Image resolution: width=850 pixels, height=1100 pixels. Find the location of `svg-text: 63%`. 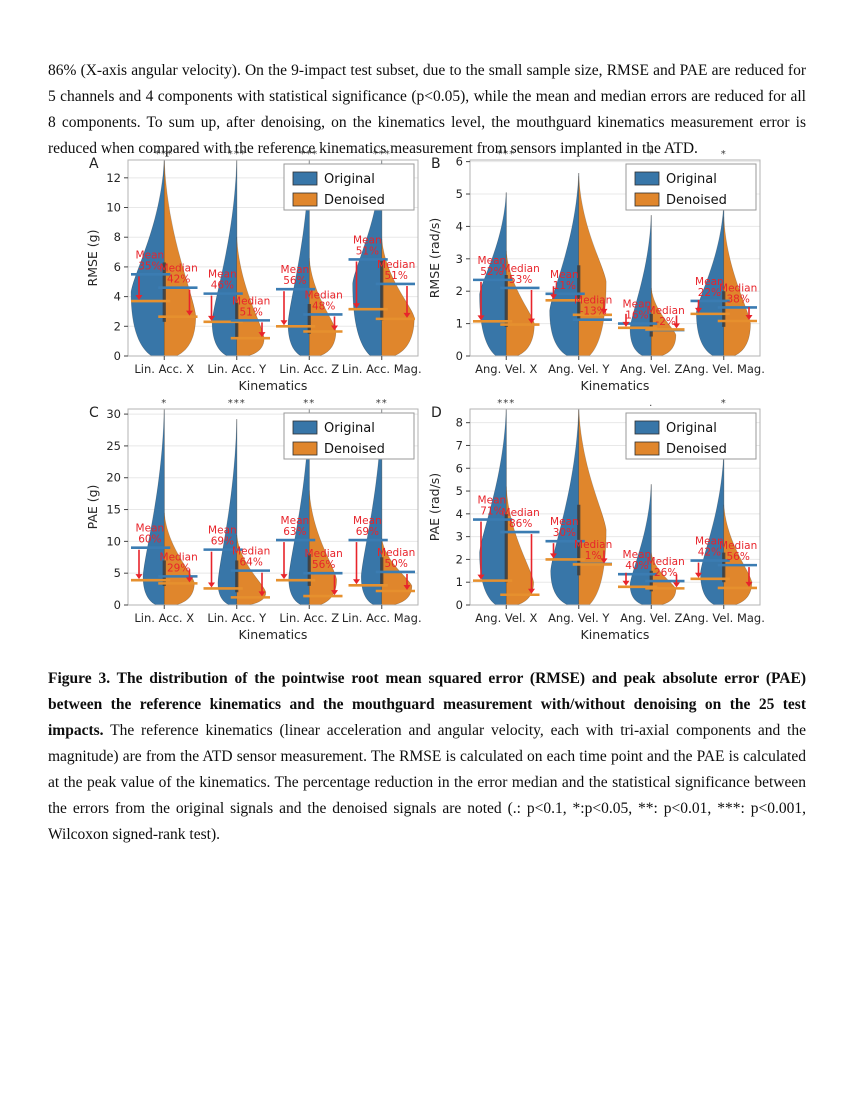

svg-text: 63% is located at coordinates (294, 532).